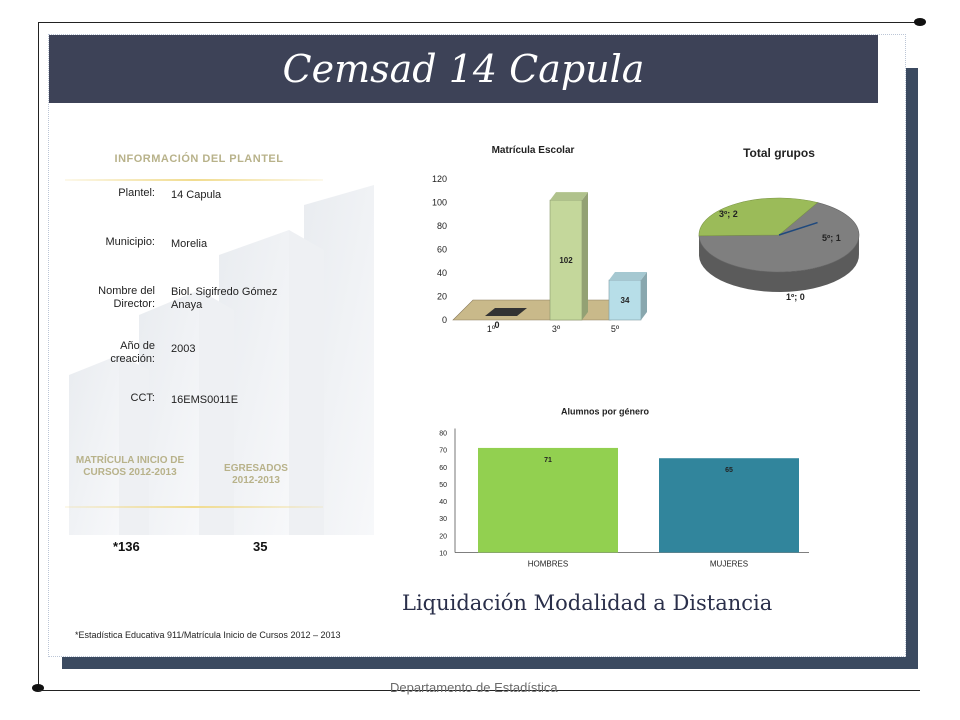 The image size is (960, 720). Describe the element at coordinates (729, 470) in the screenshot. I see `chart3-data-label-1: 65` at that location.